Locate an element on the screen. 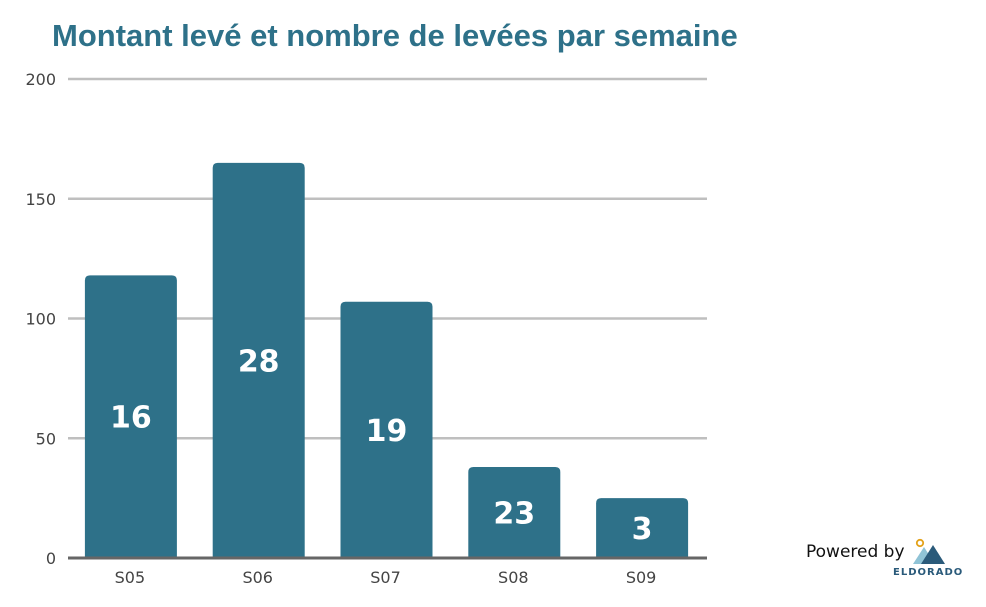  mountain-logo-icon is located at coordinates (928, 551).